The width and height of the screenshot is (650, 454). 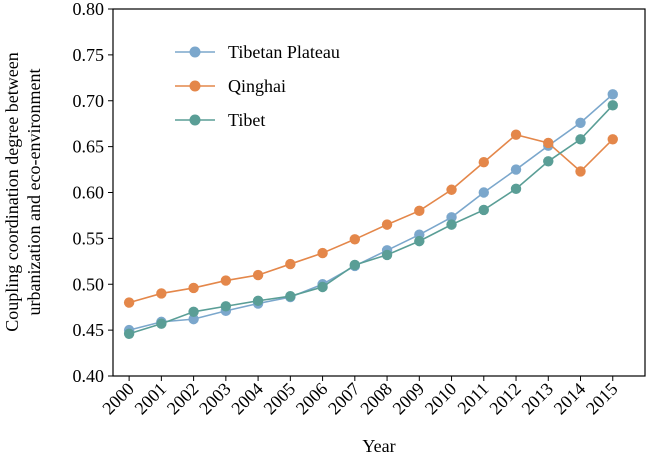 I want to click on y-axis-title-line-2: urbanization and eco-environment, so click(x=34, y=192).